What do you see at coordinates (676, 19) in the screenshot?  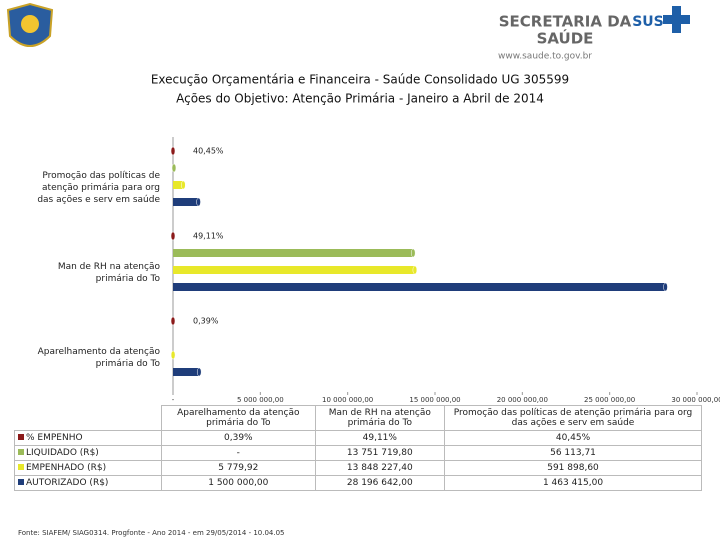 I see `sus-cross` at bounding box center [676, 19].